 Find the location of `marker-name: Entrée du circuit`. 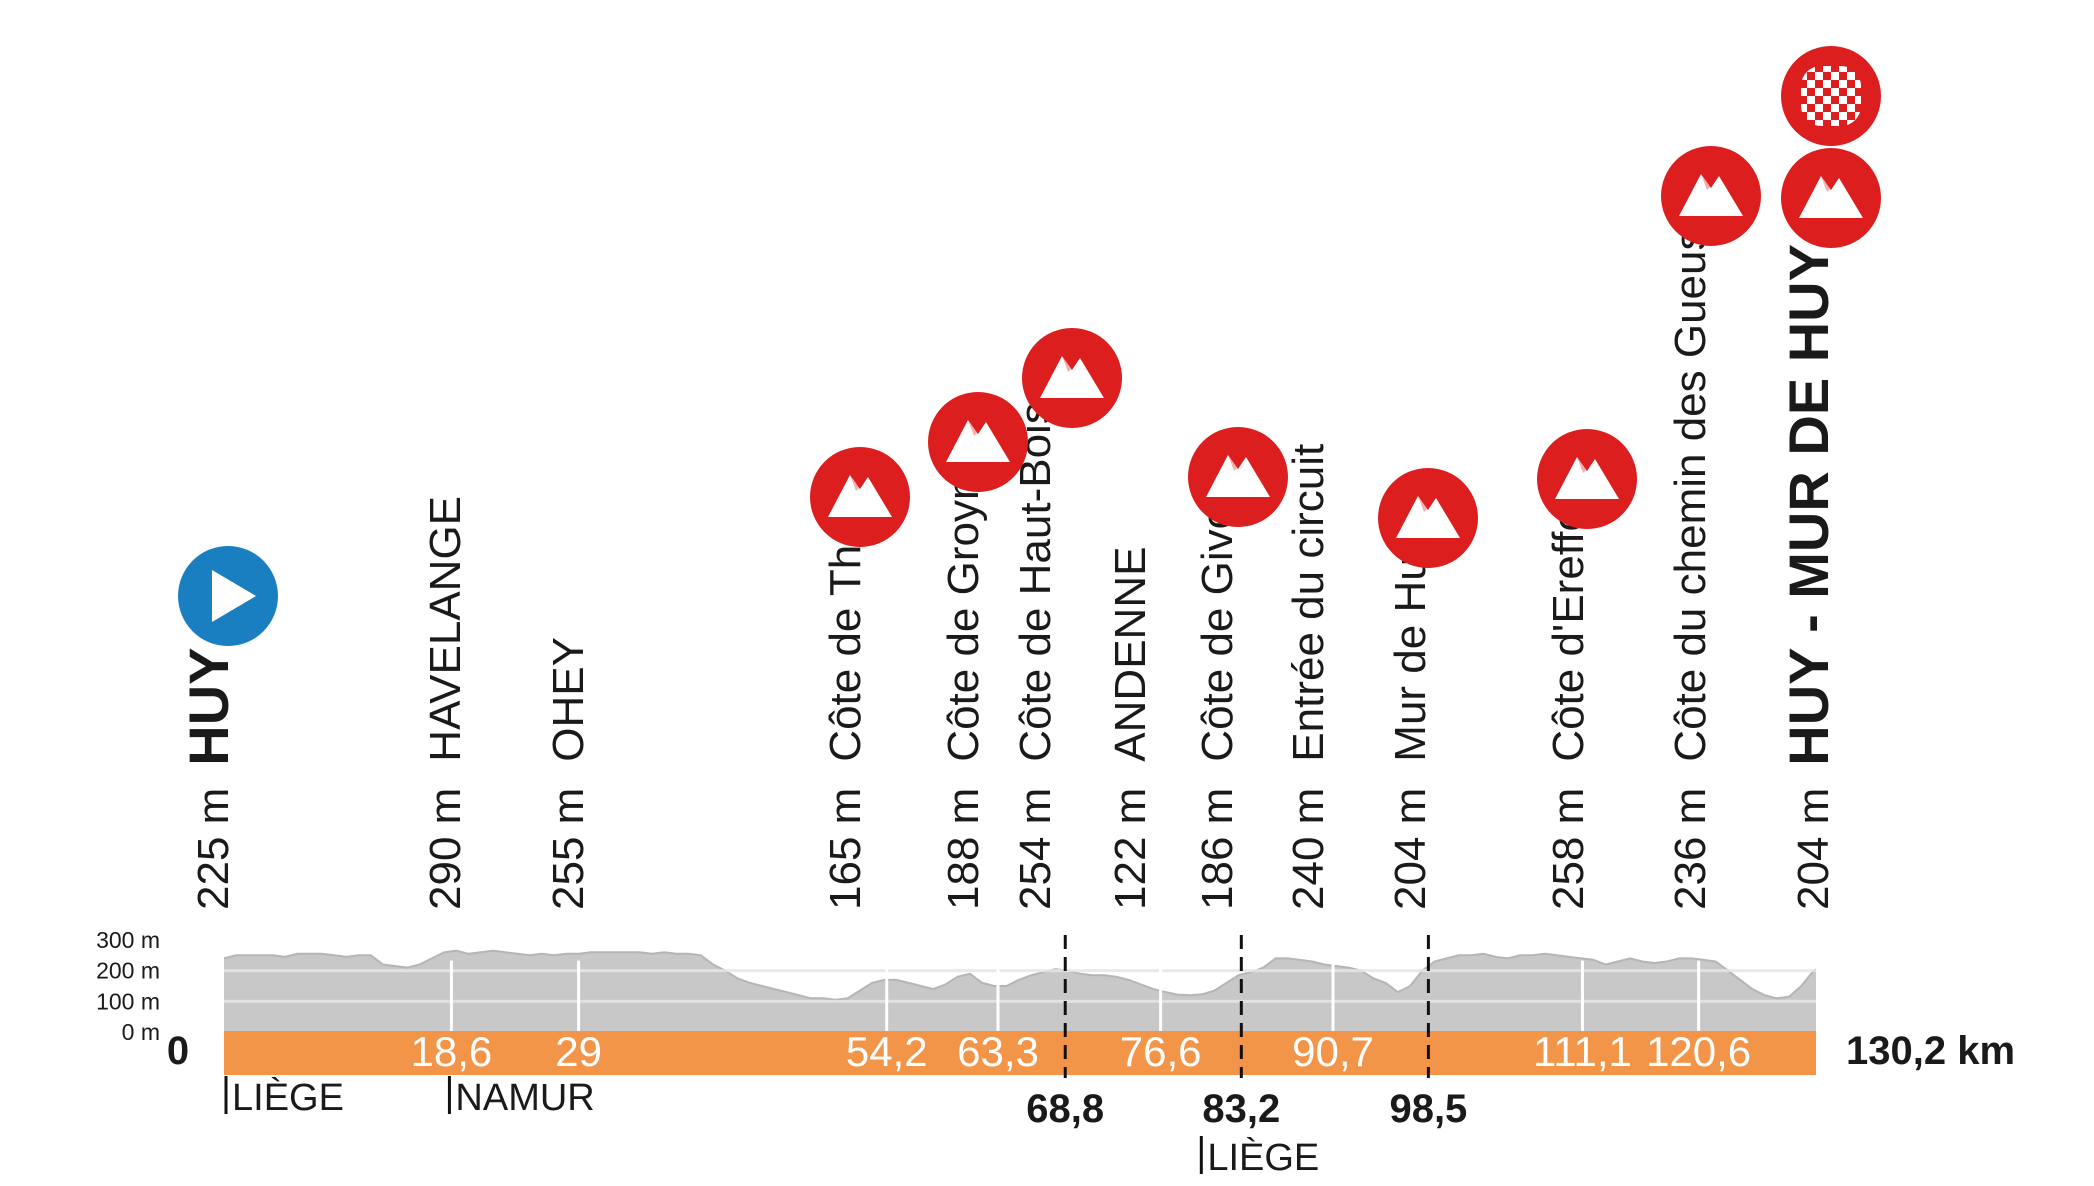

marker-name: Entrée du circuit is located at coordinates (1308, 603).